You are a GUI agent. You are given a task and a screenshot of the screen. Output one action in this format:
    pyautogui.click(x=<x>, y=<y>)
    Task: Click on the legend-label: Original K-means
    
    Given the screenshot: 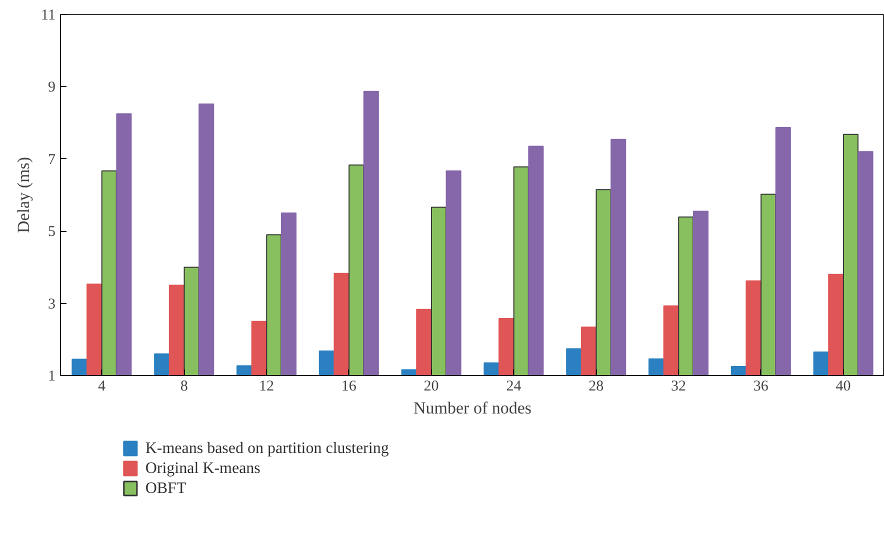 What is the action you would take?
    pyautogui.click(x=202, y=468)
    